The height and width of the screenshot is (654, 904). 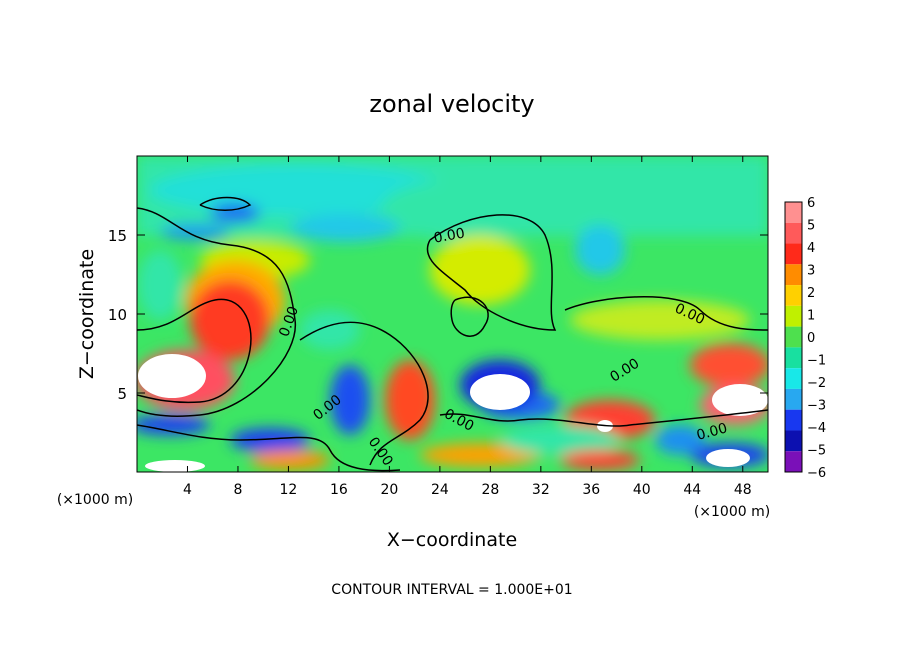 I want to click on colorbar-label: −1, so click(x=816, y=361).